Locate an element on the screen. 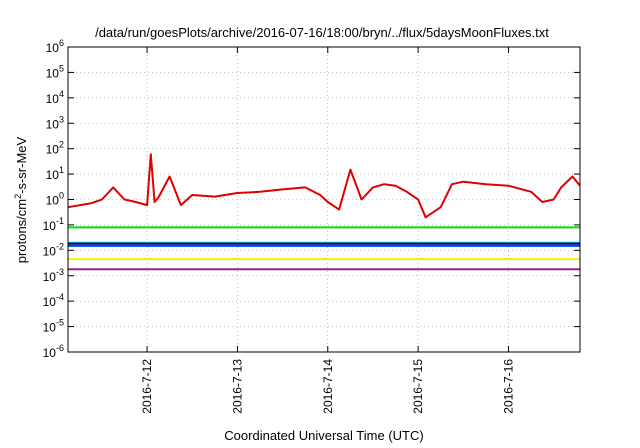 The image size is (640, 448). y-tick-label: 10⁻² is located at coordinates (53, 249).